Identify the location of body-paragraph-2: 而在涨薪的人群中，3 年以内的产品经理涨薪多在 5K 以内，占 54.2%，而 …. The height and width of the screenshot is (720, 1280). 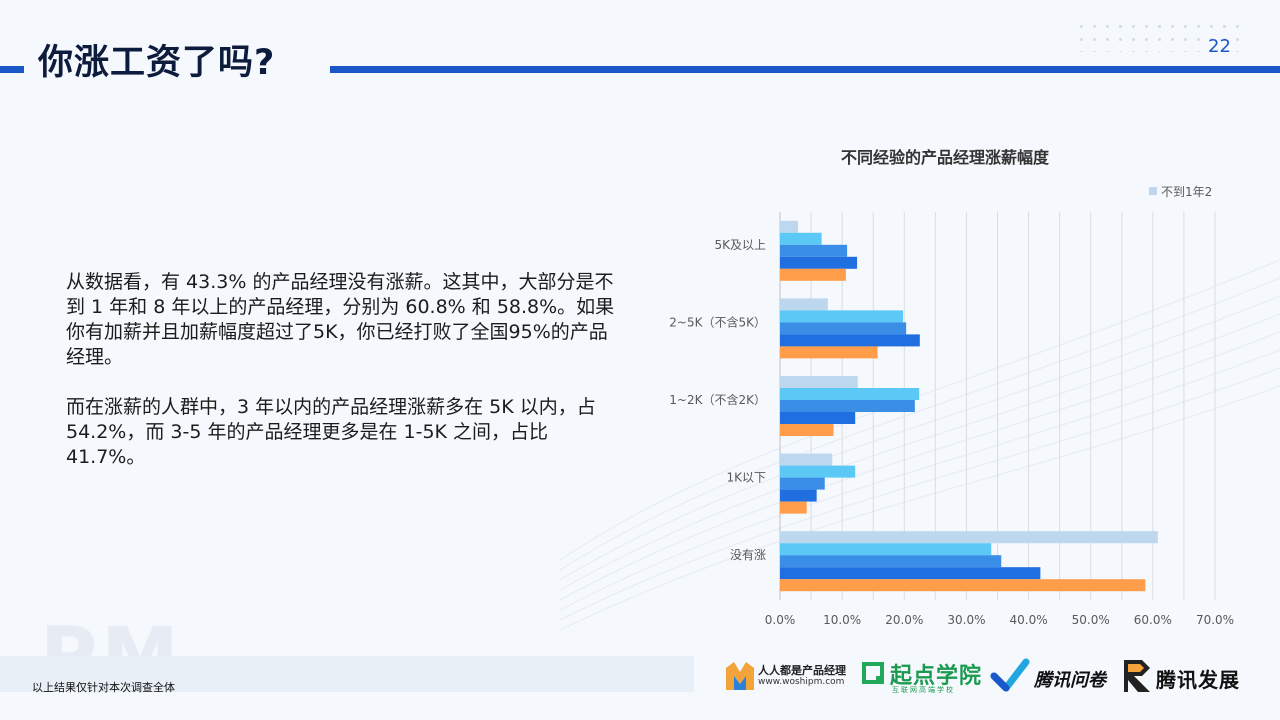
(331, 432).